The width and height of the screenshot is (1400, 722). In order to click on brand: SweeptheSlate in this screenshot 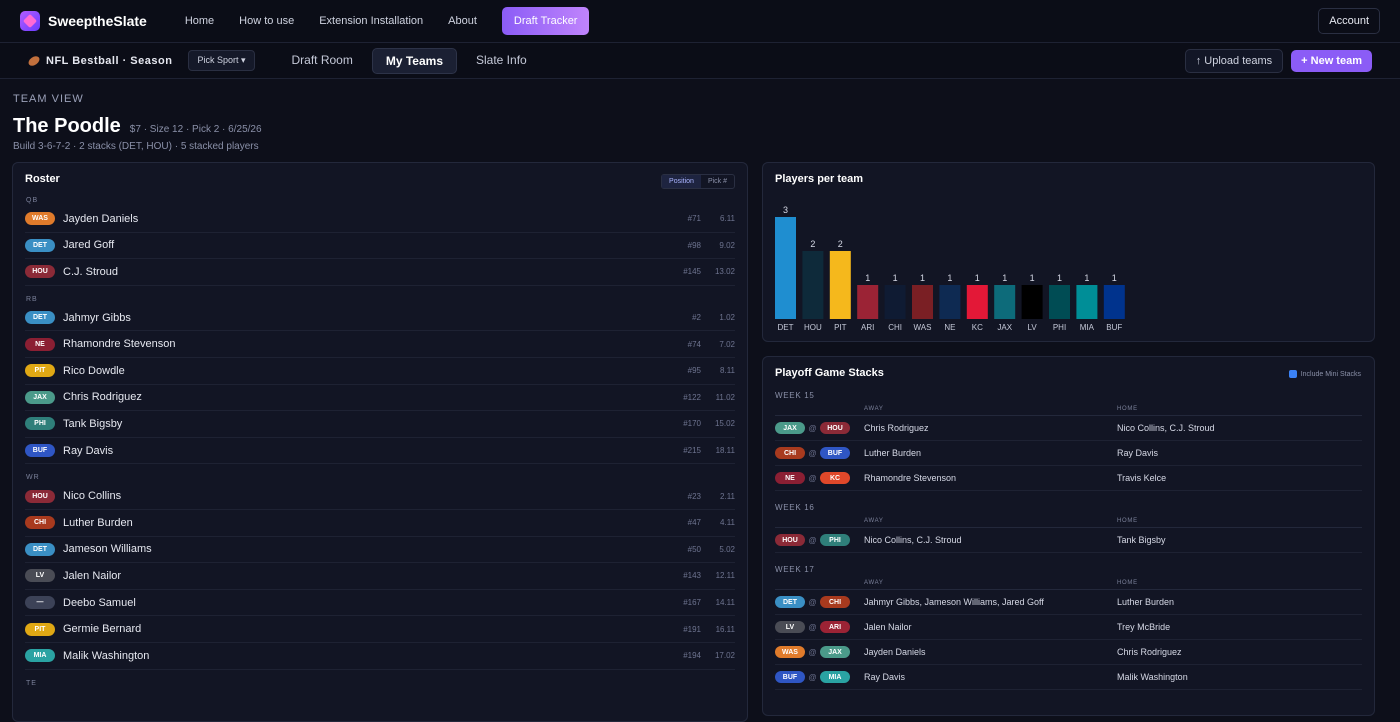, I will do `click(83, 21)`.